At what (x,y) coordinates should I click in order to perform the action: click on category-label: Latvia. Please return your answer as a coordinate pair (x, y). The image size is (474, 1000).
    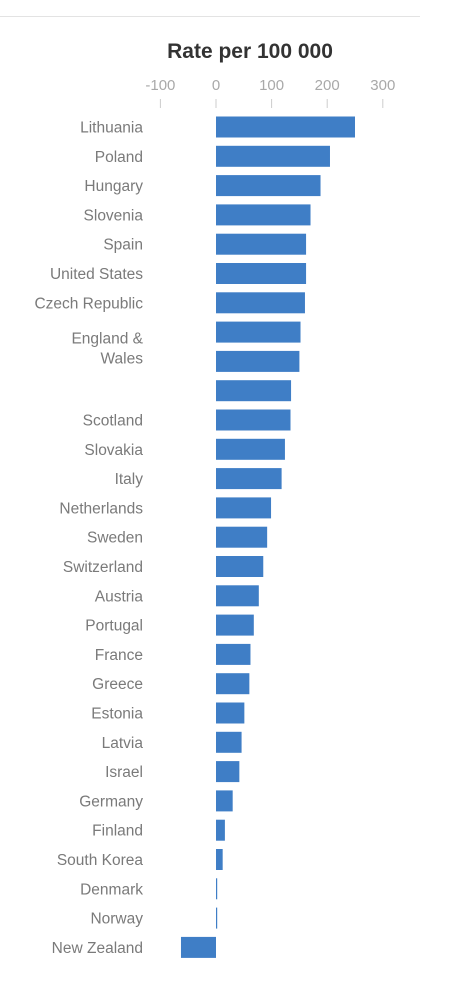
    Looking at the image, I should click on (123, 743).